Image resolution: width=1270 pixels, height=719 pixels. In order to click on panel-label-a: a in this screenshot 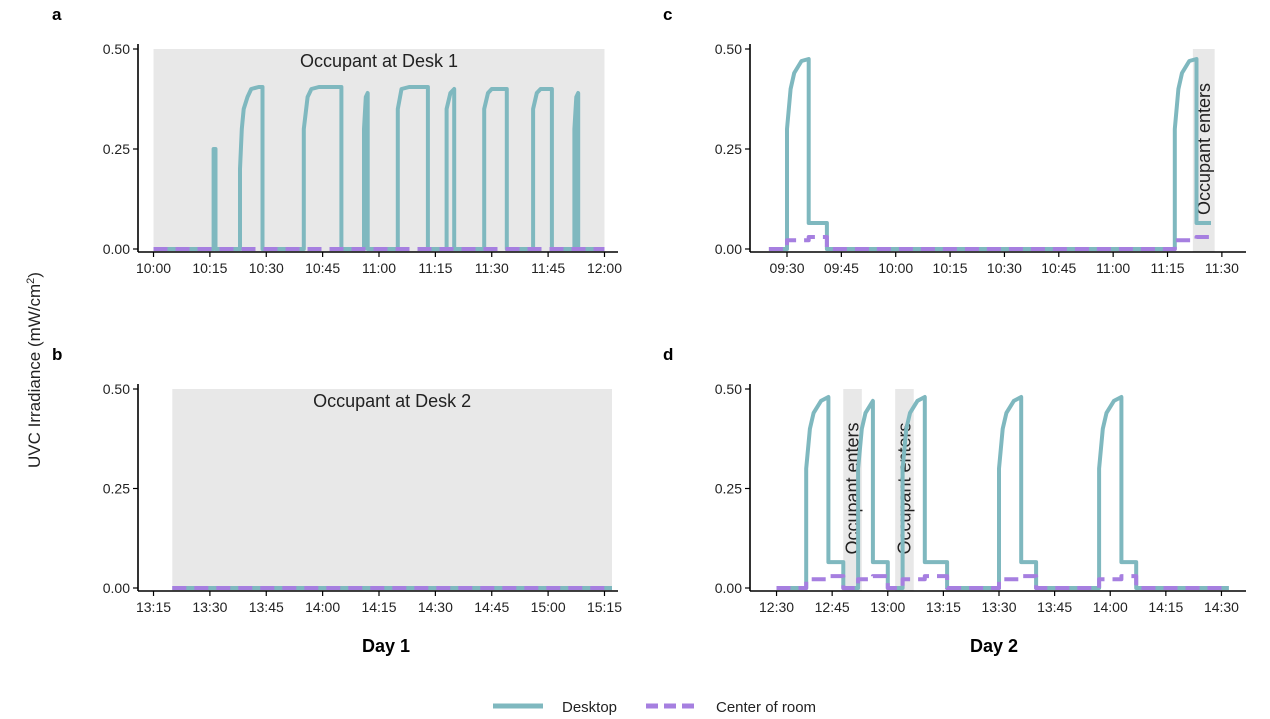, I will do `click(57, 14)`.